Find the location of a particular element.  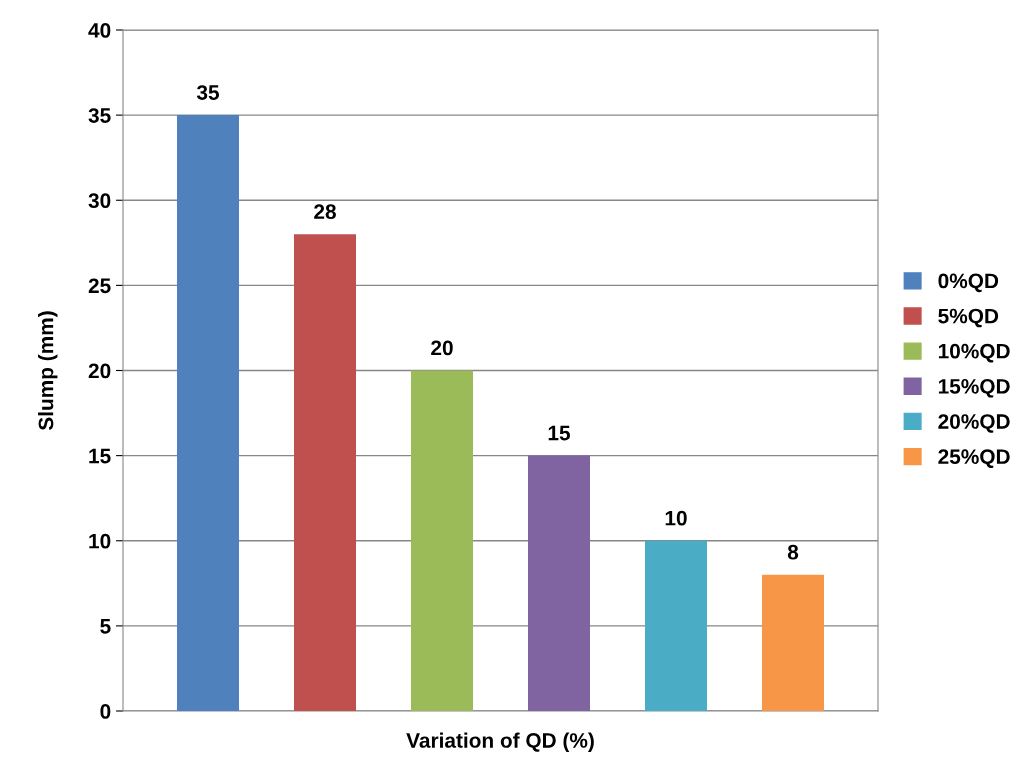

legend-label: 20%QD is located at coordinates (974, 423).